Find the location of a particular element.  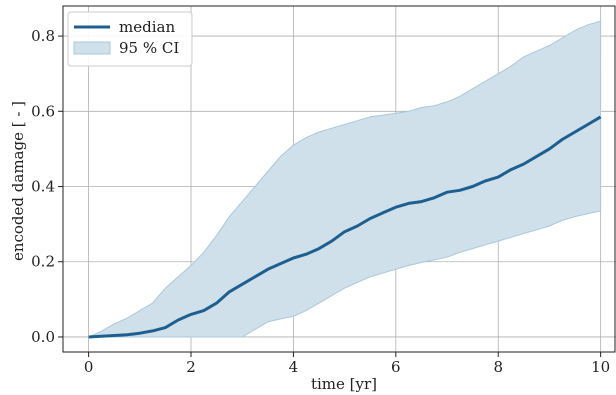

y-axis-title: encoded damage [ - ] is located at coordinates (18, 181).